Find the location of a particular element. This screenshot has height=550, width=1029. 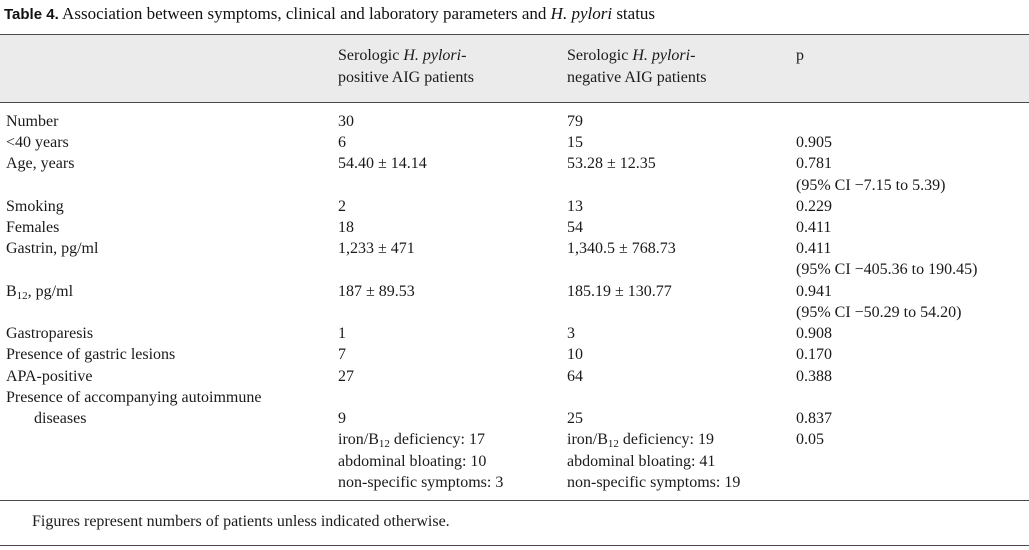

cell-negative: 54 is located at coordinates (575, 227).